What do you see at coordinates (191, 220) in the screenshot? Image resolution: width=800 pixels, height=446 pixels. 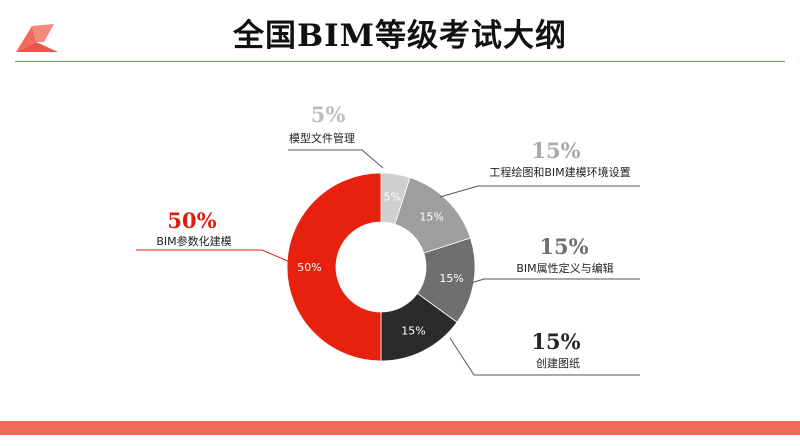 I see `slice-percent-label: 50%` at bounding box center [191, 220].